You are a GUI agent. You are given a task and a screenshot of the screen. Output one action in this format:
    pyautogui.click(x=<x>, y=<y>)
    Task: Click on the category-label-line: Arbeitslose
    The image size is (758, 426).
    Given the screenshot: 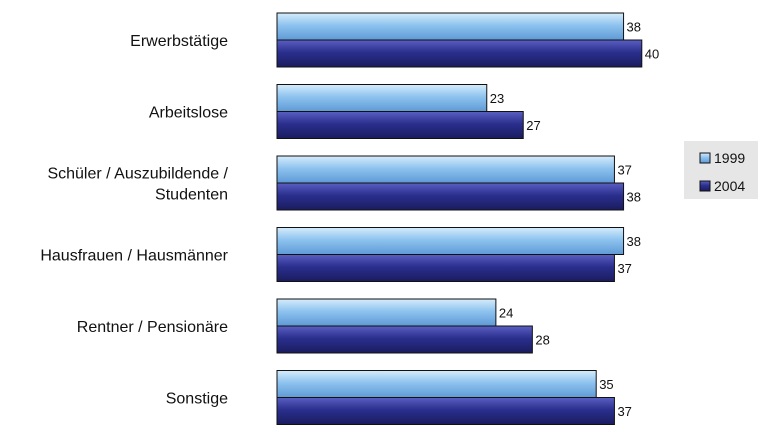 What is the action you would take?
    pyautogui.click(x=188, y=113)
    